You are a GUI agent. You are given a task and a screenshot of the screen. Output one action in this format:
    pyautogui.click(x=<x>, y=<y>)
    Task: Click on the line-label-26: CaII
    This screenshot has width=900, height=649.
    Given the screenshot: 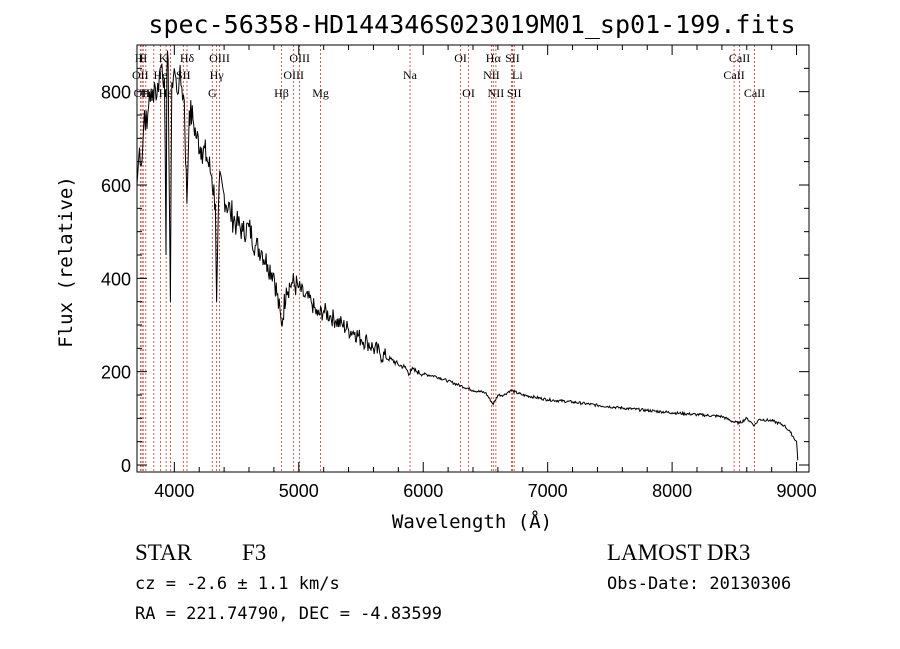 What is the action you would take?
    pyautogui.click(x=739, y=58)
    